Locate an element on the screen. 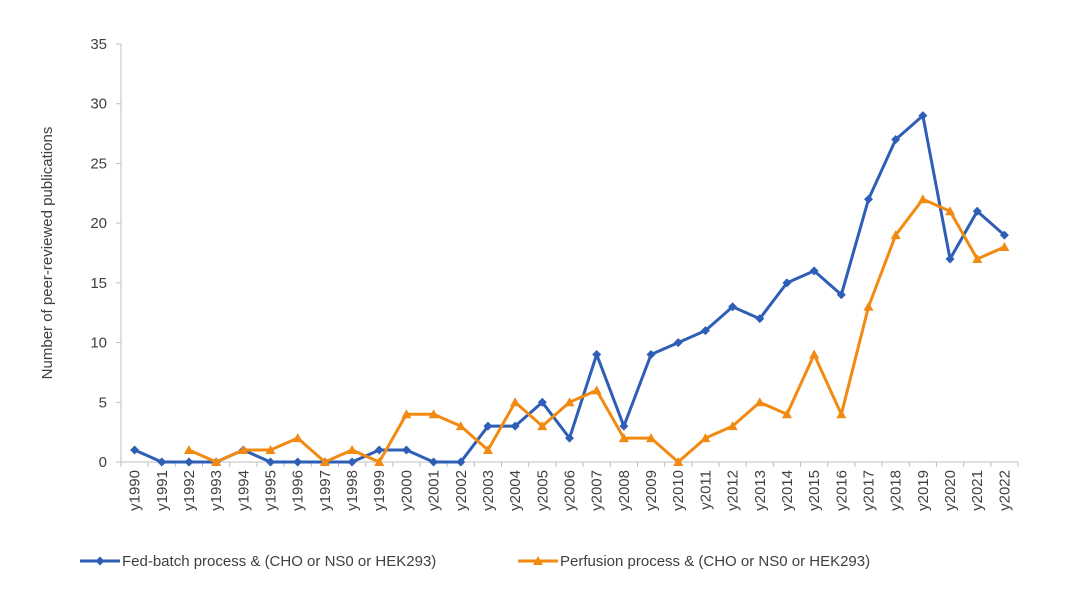  x-tick-label: y2016 is located at coordinates (841, 490).